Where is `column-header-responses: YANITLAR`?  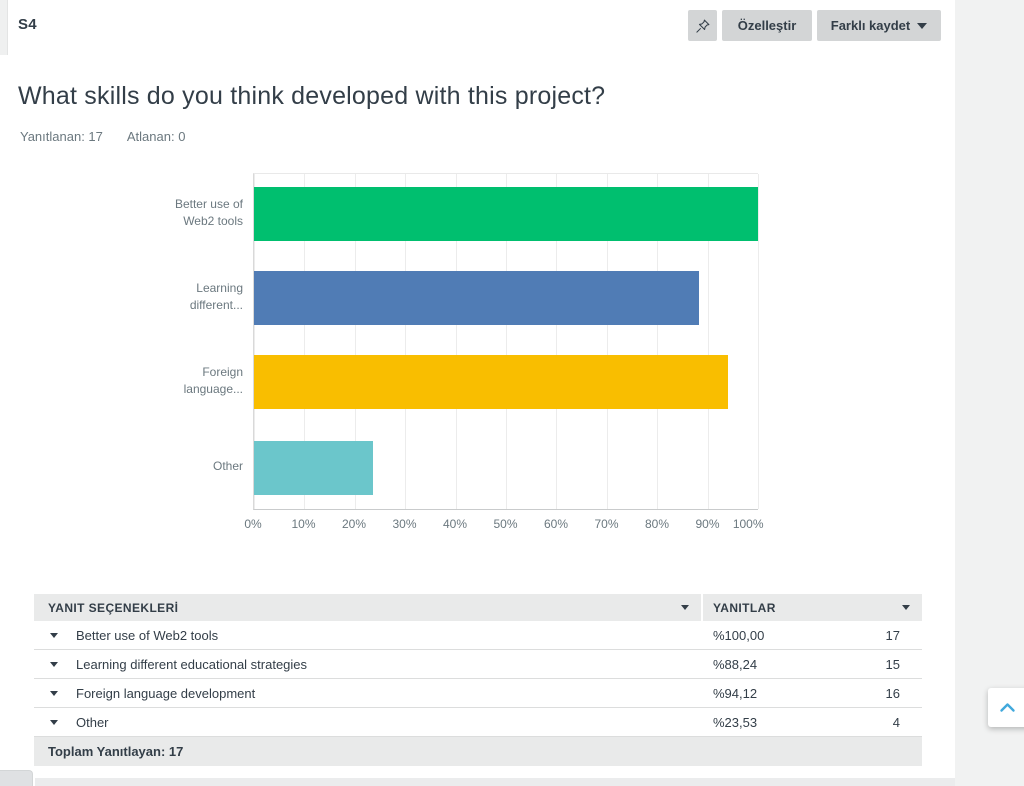 column-header-responses: YANITLAR is located at coordinates (812, 607).